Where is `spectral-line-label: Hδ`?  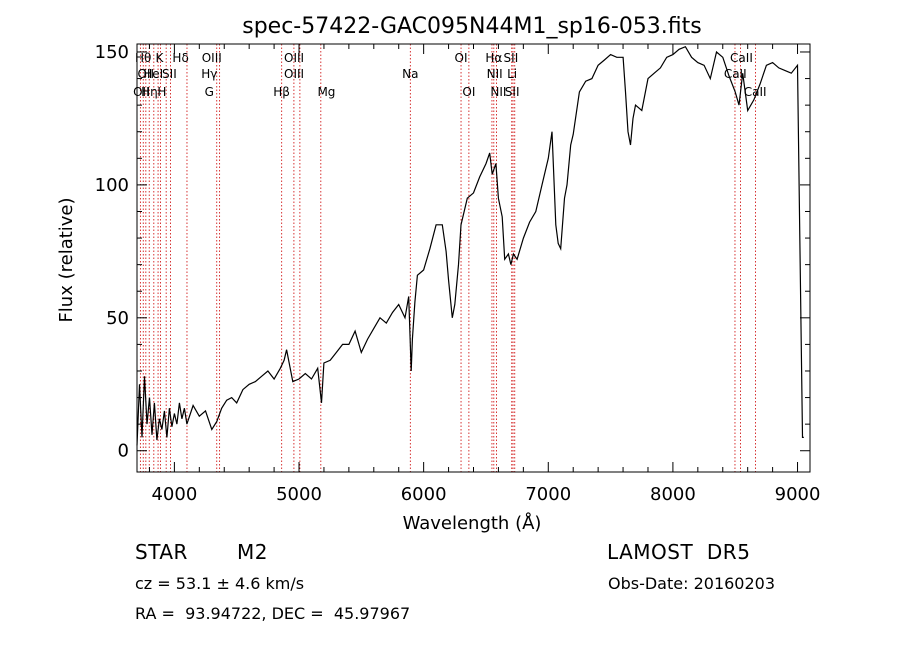 spectral-line-label: Hδ is located at coordinates (180, 58).